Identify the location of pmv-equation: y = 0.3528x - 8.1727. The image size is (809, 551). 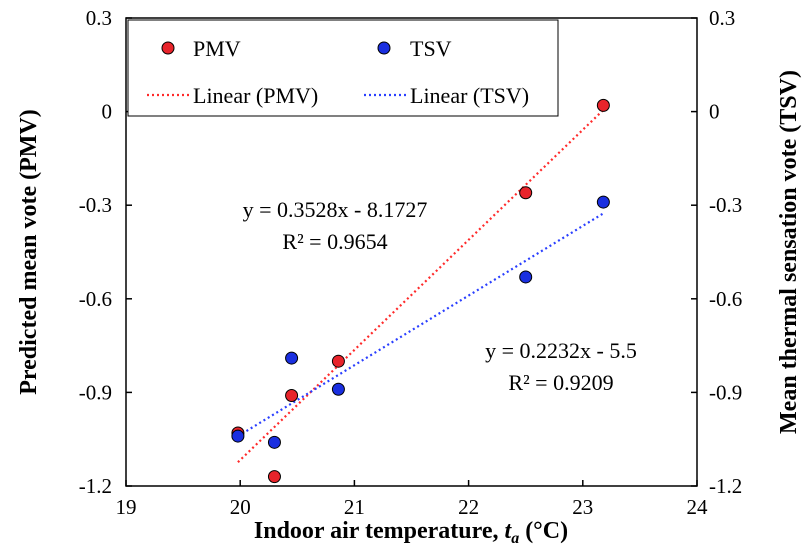
(335, 209).